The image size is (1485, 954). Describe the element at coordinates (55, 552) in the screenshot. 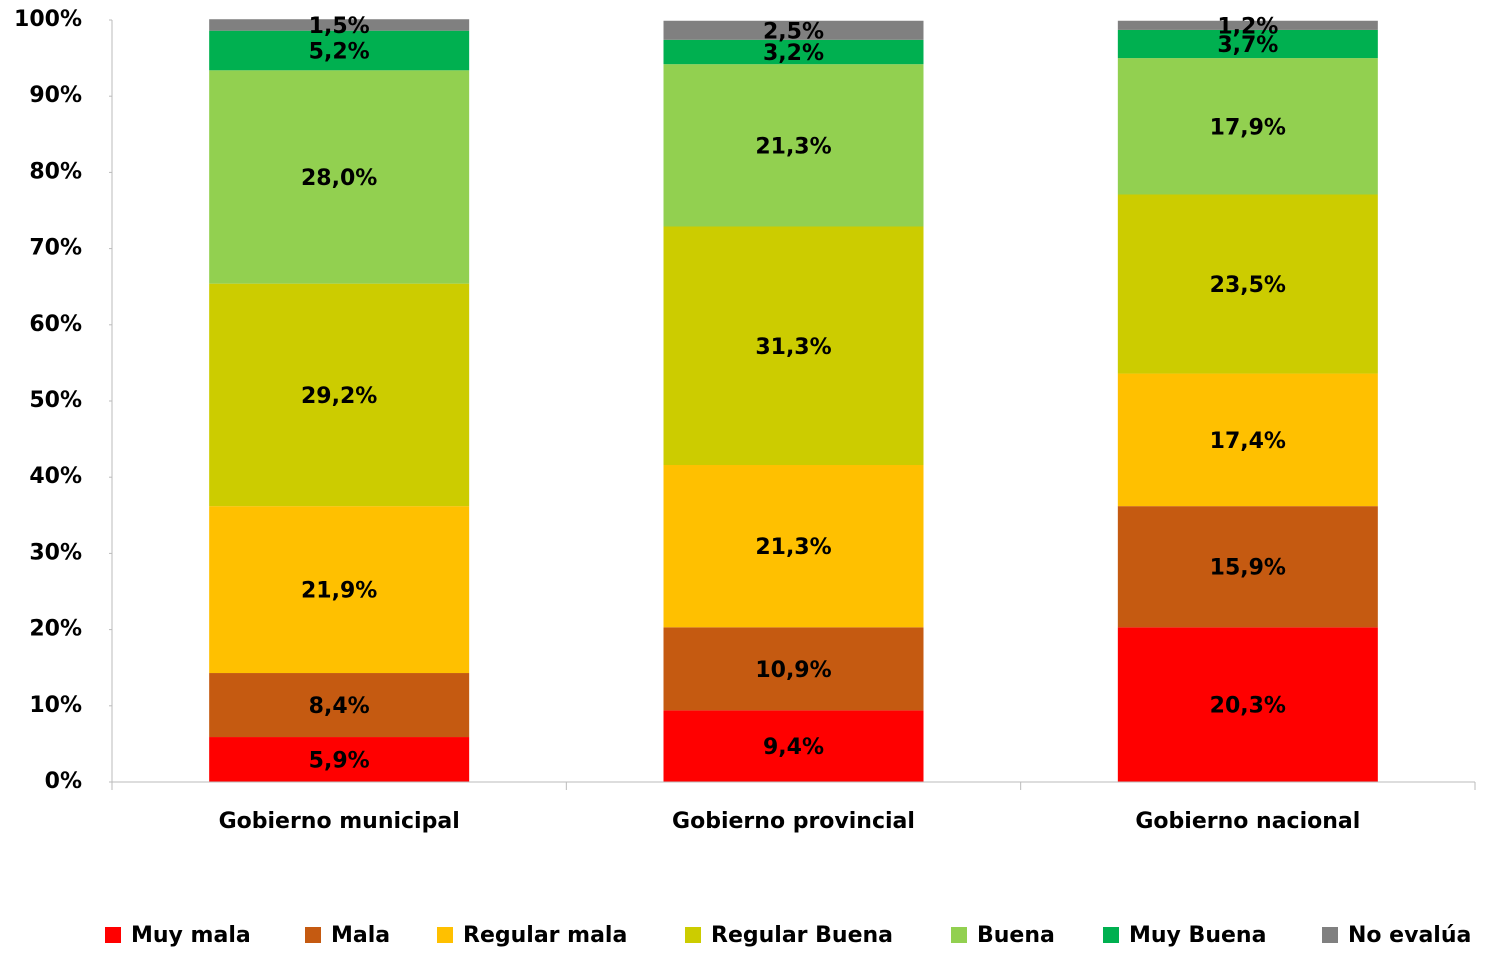

I see `y-tick-label: 30%` at that location.